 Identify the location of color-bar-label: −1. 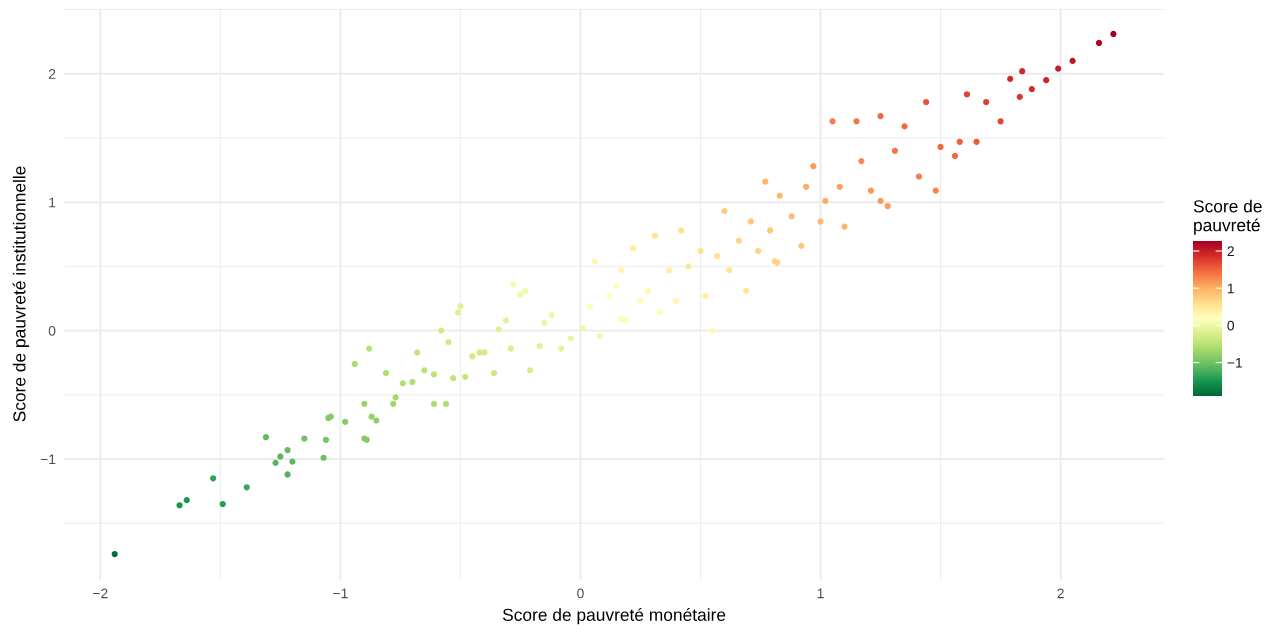
(1235, 363).